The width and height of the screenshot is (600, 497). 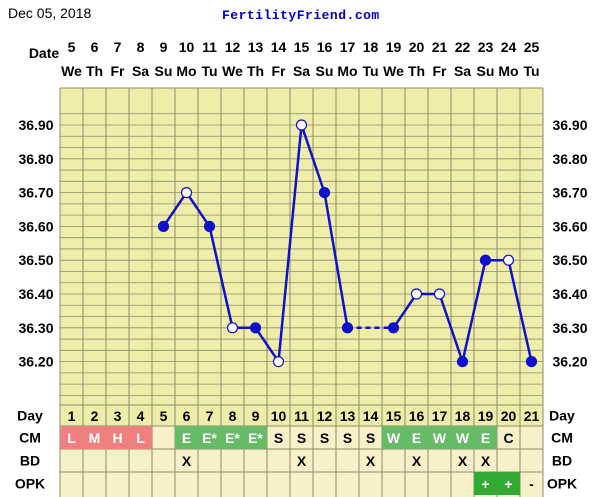 What do you see at coordinates (279, 71) in the screenshot?
I see `weekday-tick: Fr` at bounding box center [279, 71].